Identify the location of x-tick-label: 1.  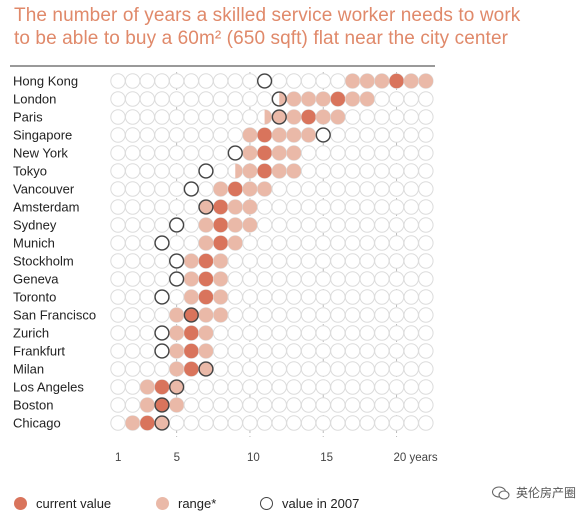
(118, 458).